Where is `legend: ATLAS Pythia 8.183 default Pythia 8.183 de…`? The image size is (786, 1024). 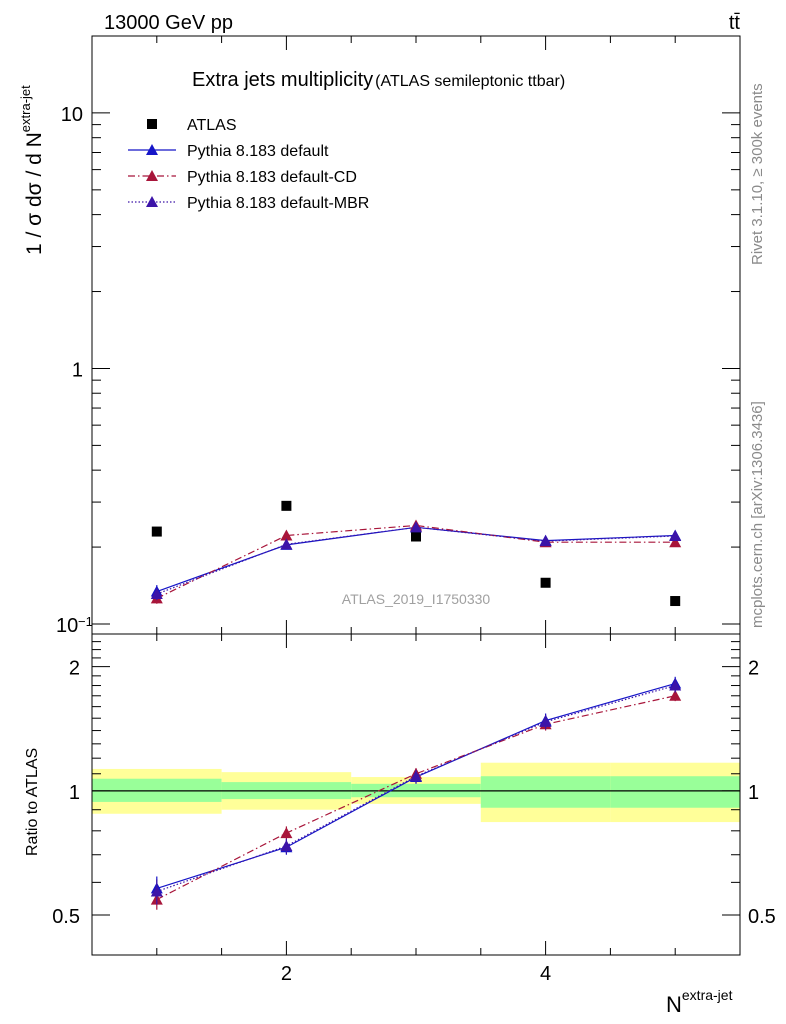 legend: ATLAS Pythia 8.183 default Pythia 8.183 de… is located at coordinates (248, 164).